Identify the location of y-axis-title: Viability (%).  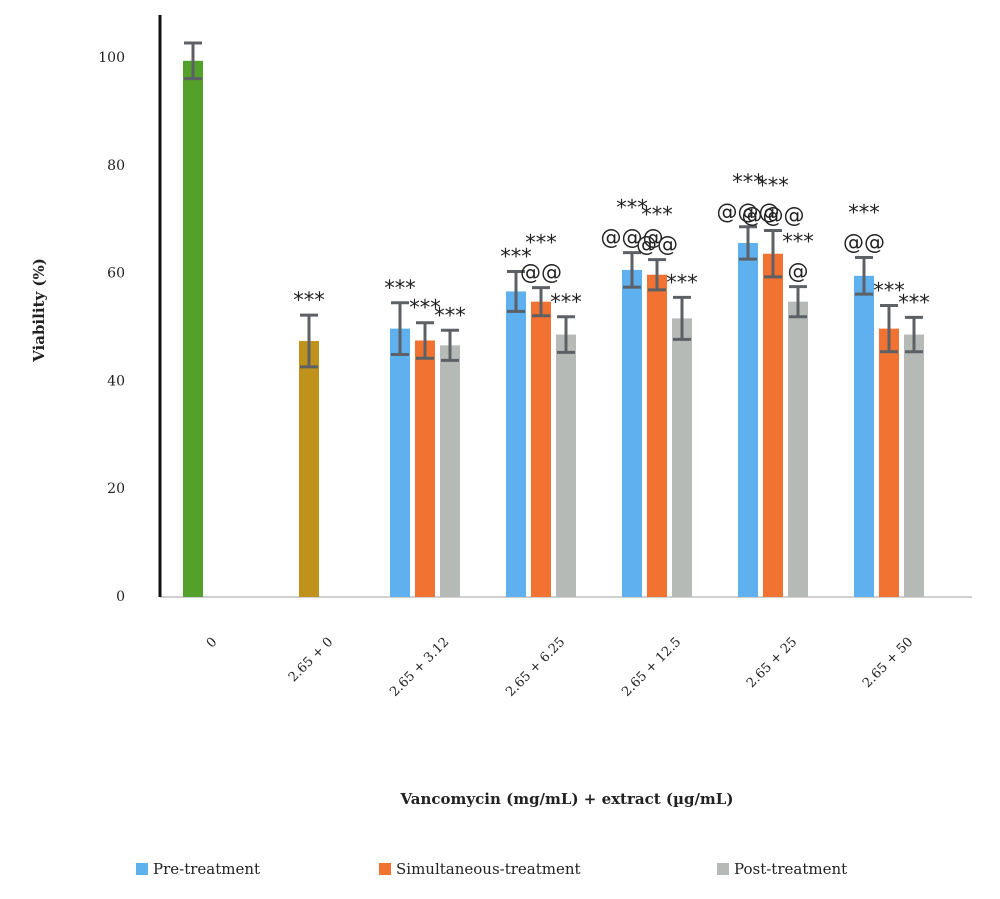
(39, 310).